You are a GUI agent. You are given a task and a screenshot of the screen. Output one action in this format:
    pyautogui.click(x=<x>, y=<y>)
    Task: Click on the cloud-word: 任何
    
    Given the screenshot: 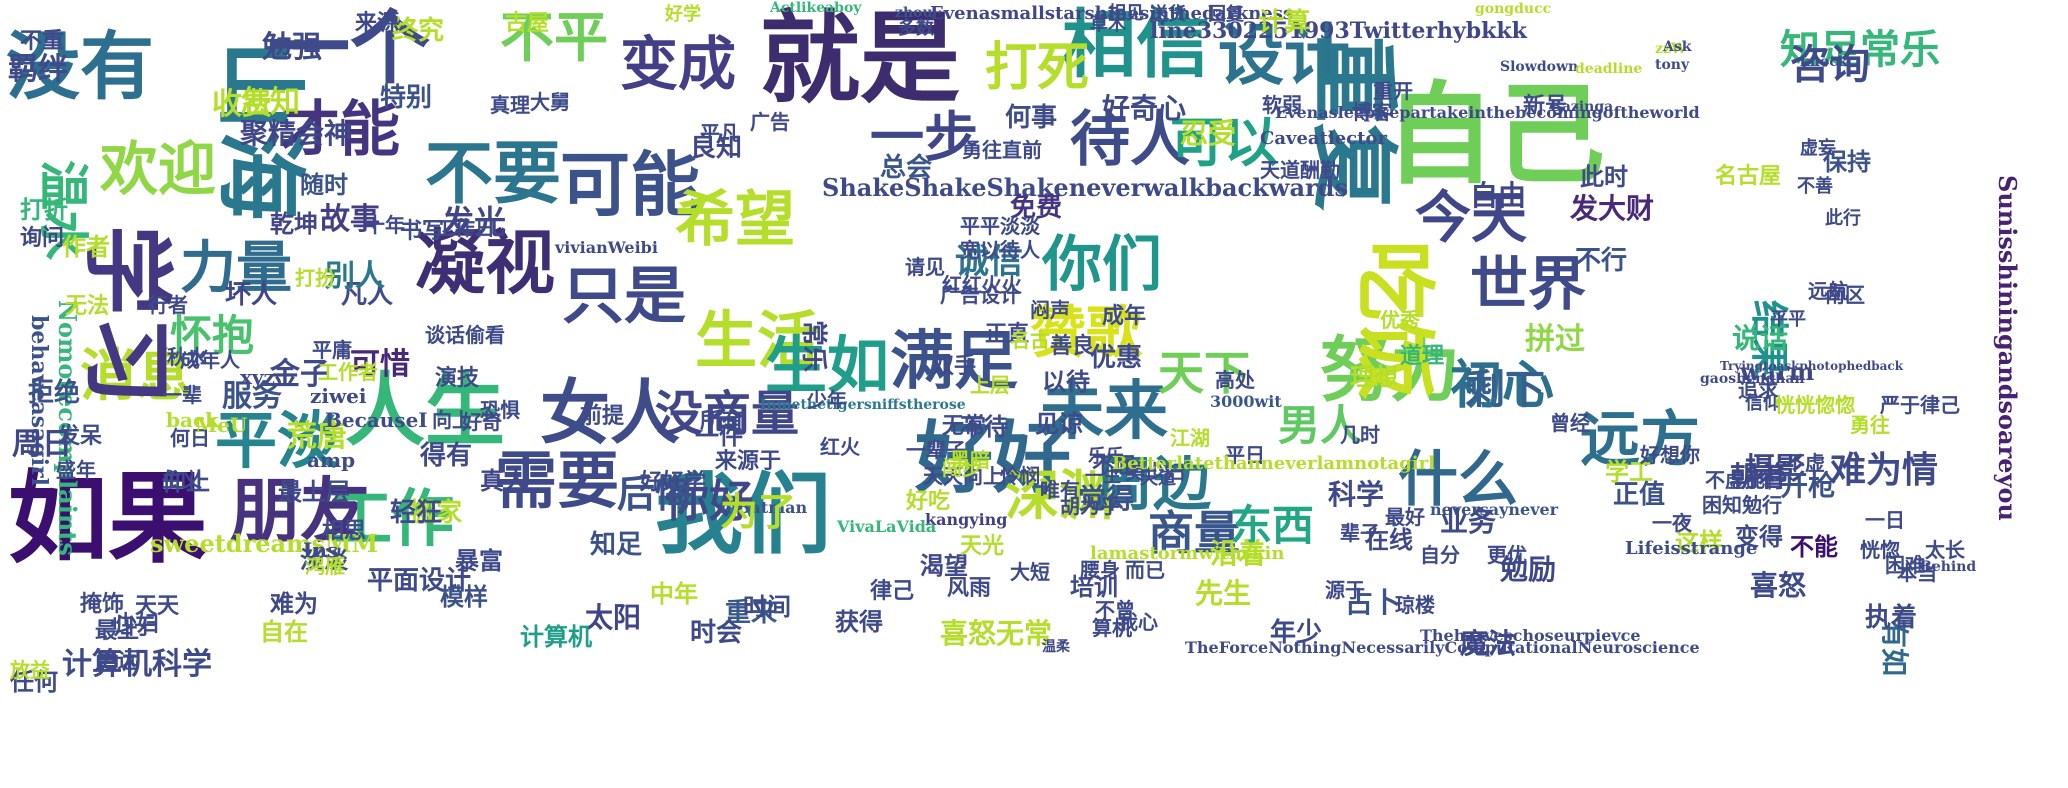 What is the action you would take?
    pyautogui.click(x=34, y=681)
    